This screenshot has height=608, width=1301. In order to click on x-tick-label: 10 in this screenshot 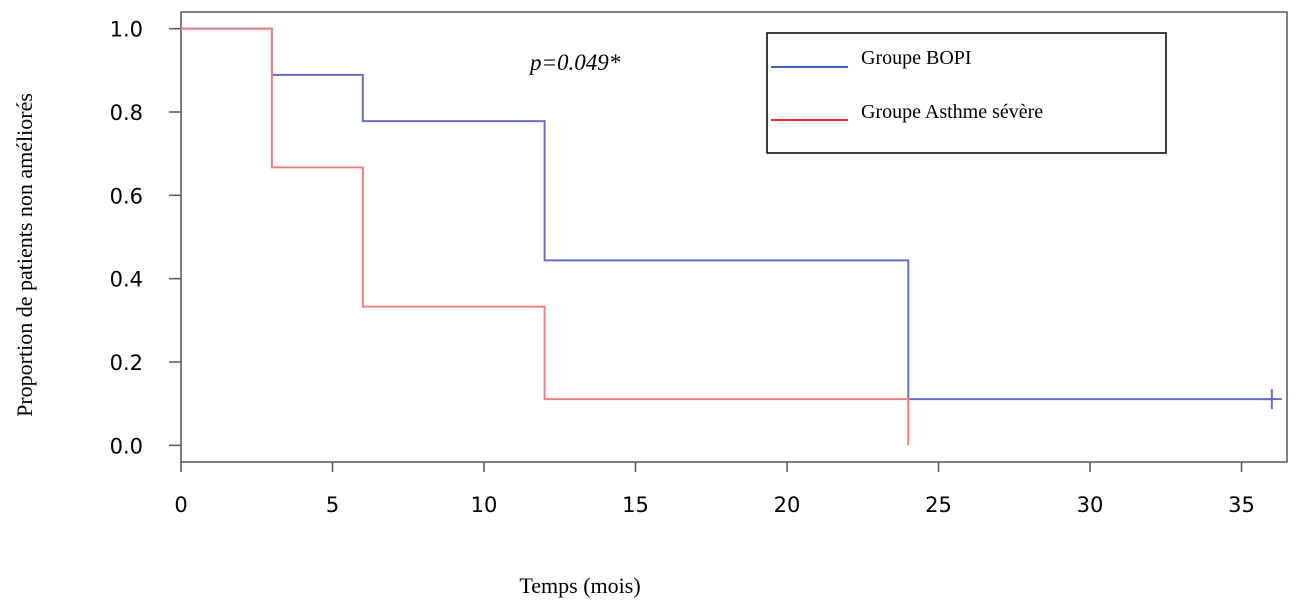, I will do `click(484, 505)`.